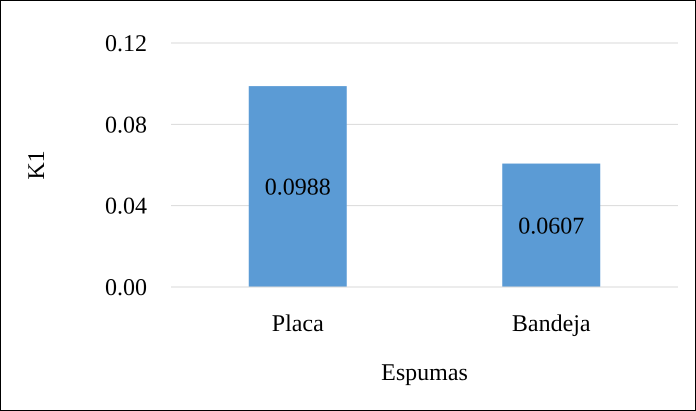 The height and width of the screenshot is (411, 696). What do you see at coordinates (126, 207) in the screenshot?
I see `y-tick-label: 0.04` at bounding box center [126, 207].